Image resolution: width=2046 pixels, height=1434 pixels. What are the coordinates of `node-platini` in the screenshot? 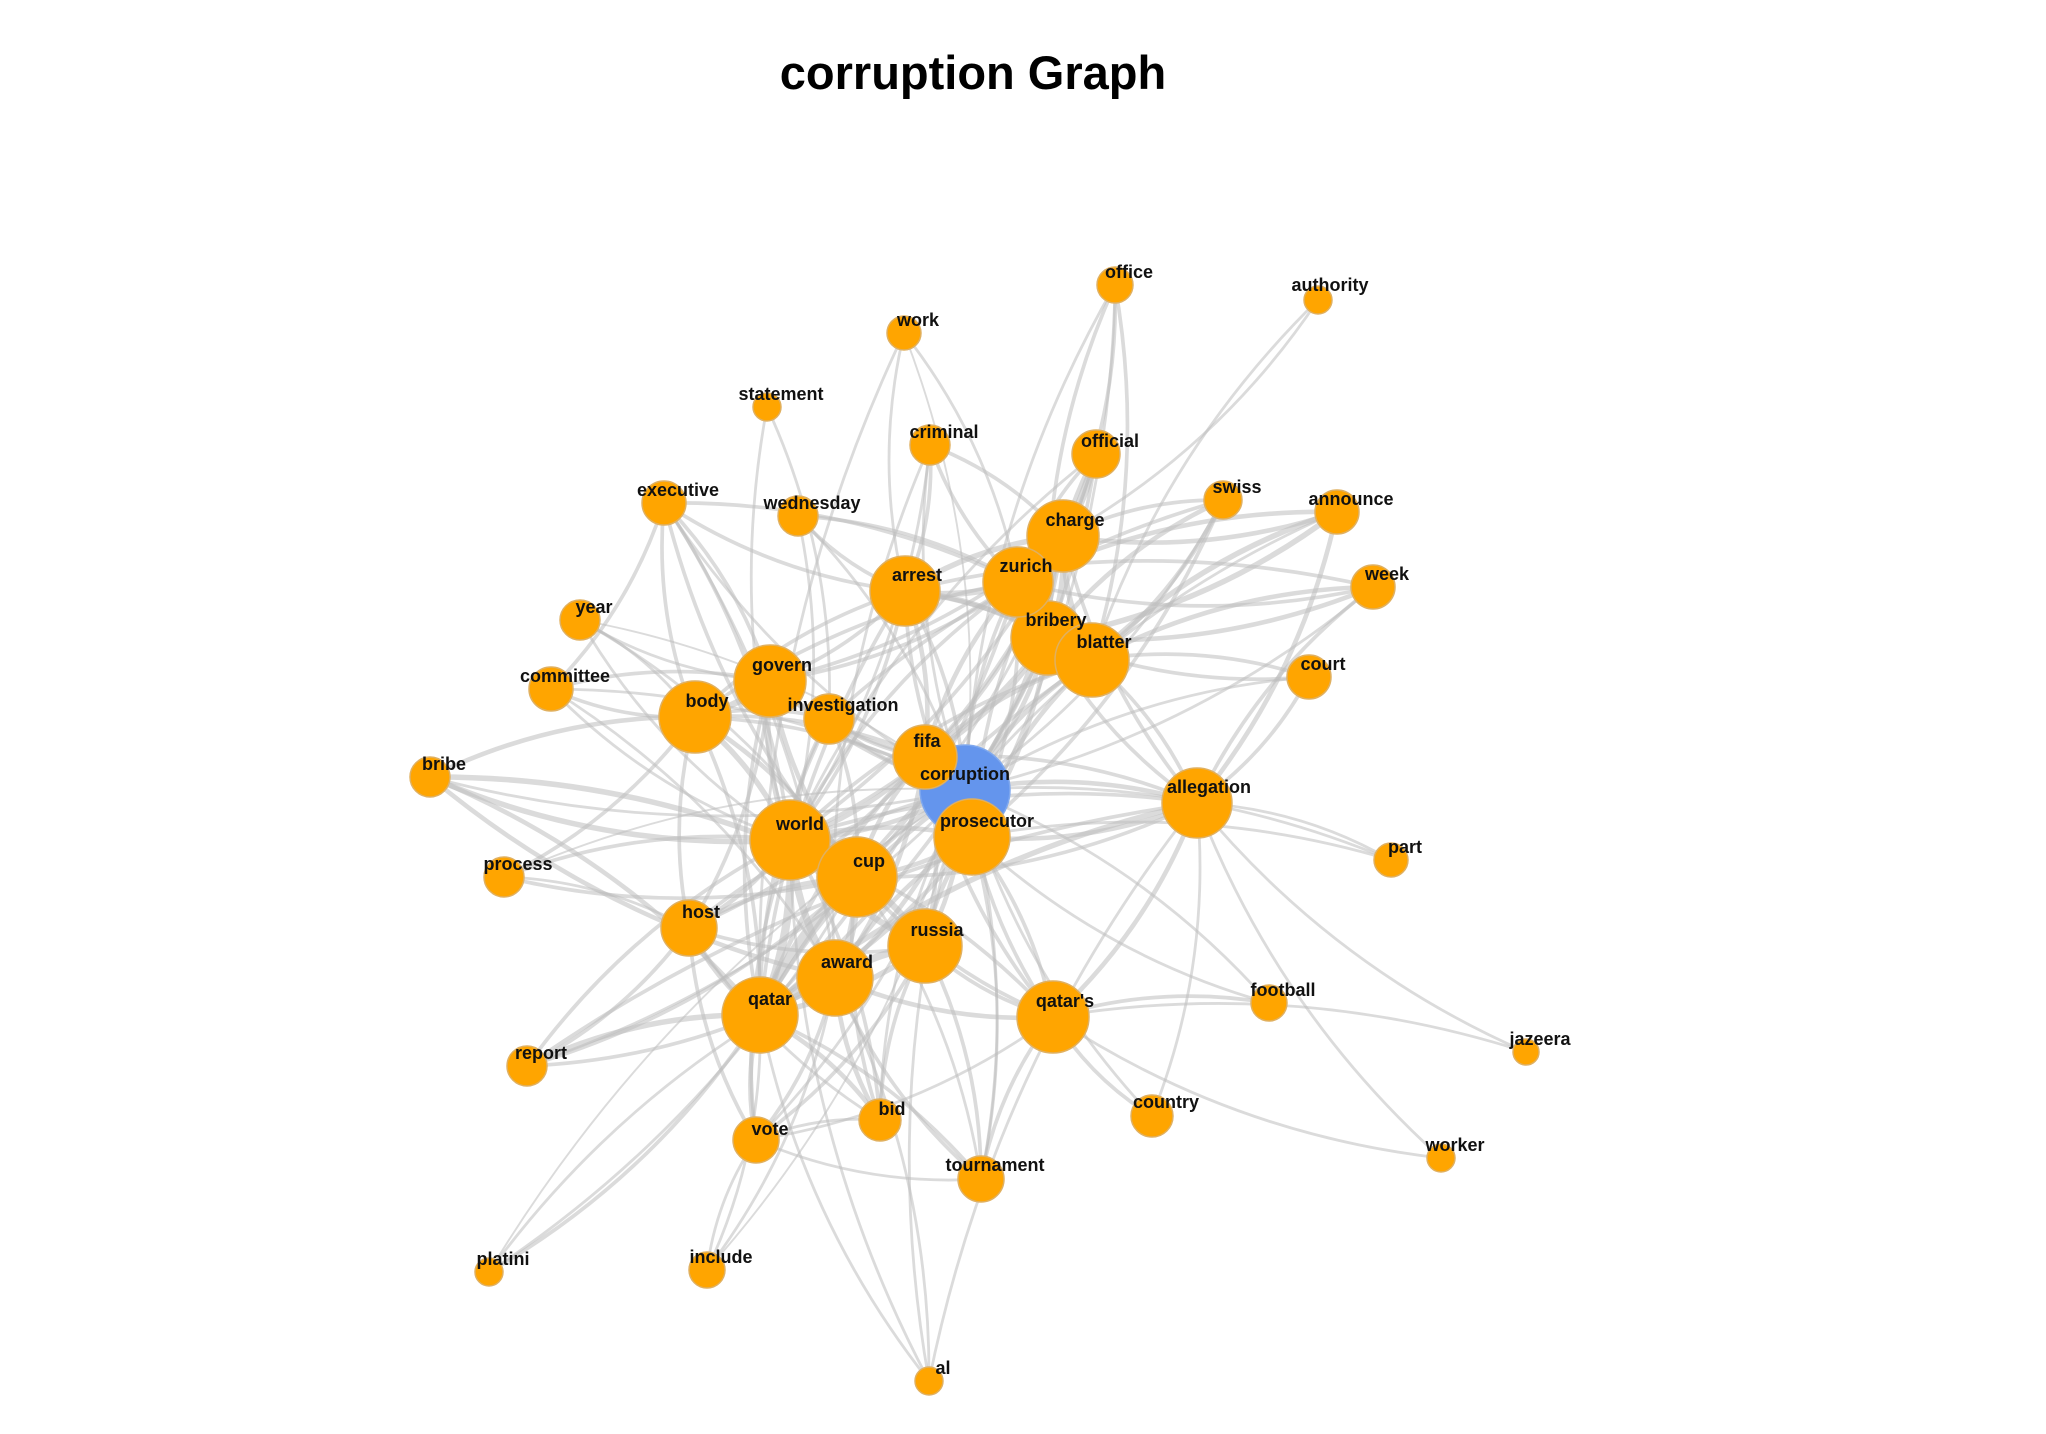 It's located at (489, 1272).